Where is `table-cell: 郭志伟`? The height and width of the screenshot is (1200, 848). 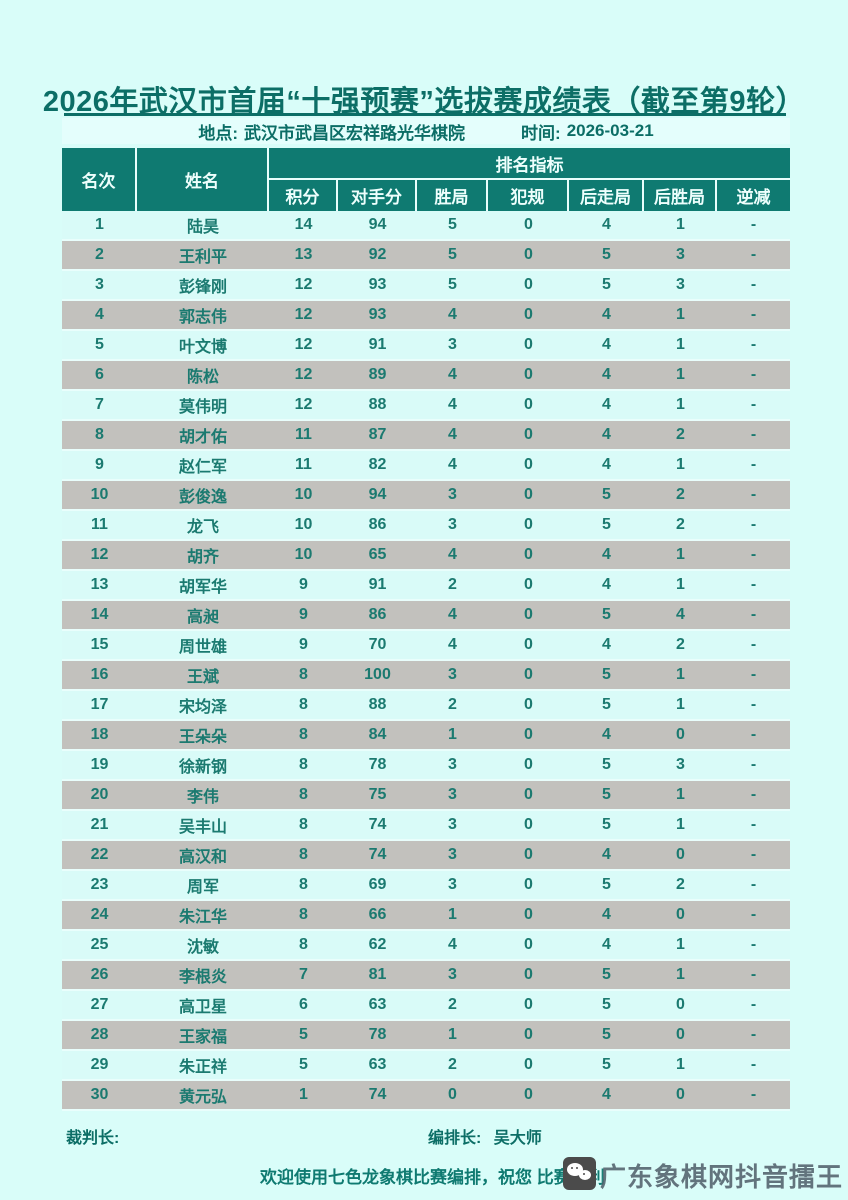
table-cell: 郭志伟 is located at coordinates (203, 316).